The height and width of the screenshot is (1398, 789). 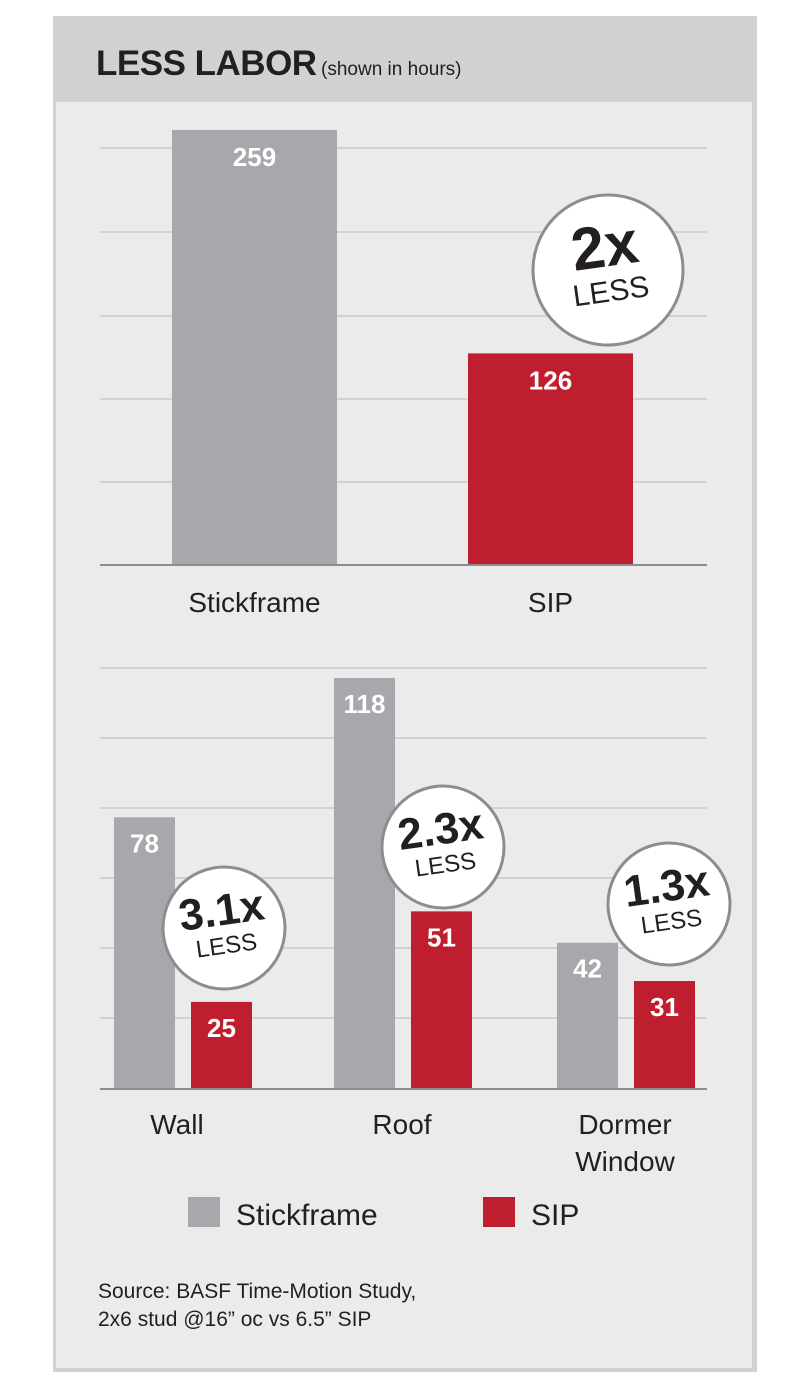 I want to click on bar-value-label: 51, so click(x=441, y=937).